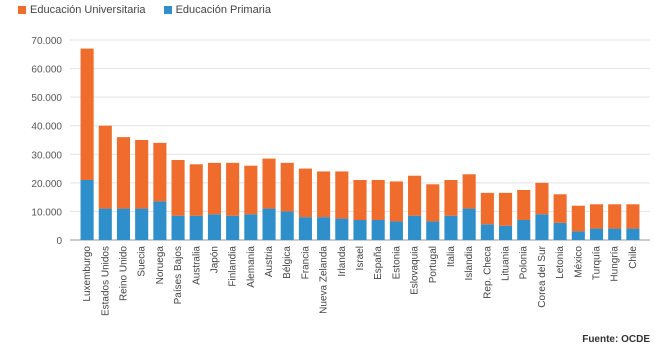 This screenshot has height=352, width=654. Describe the element at coordinates (269, 262) in the screenshot. I see `x-tick-label: Austria` at that location.